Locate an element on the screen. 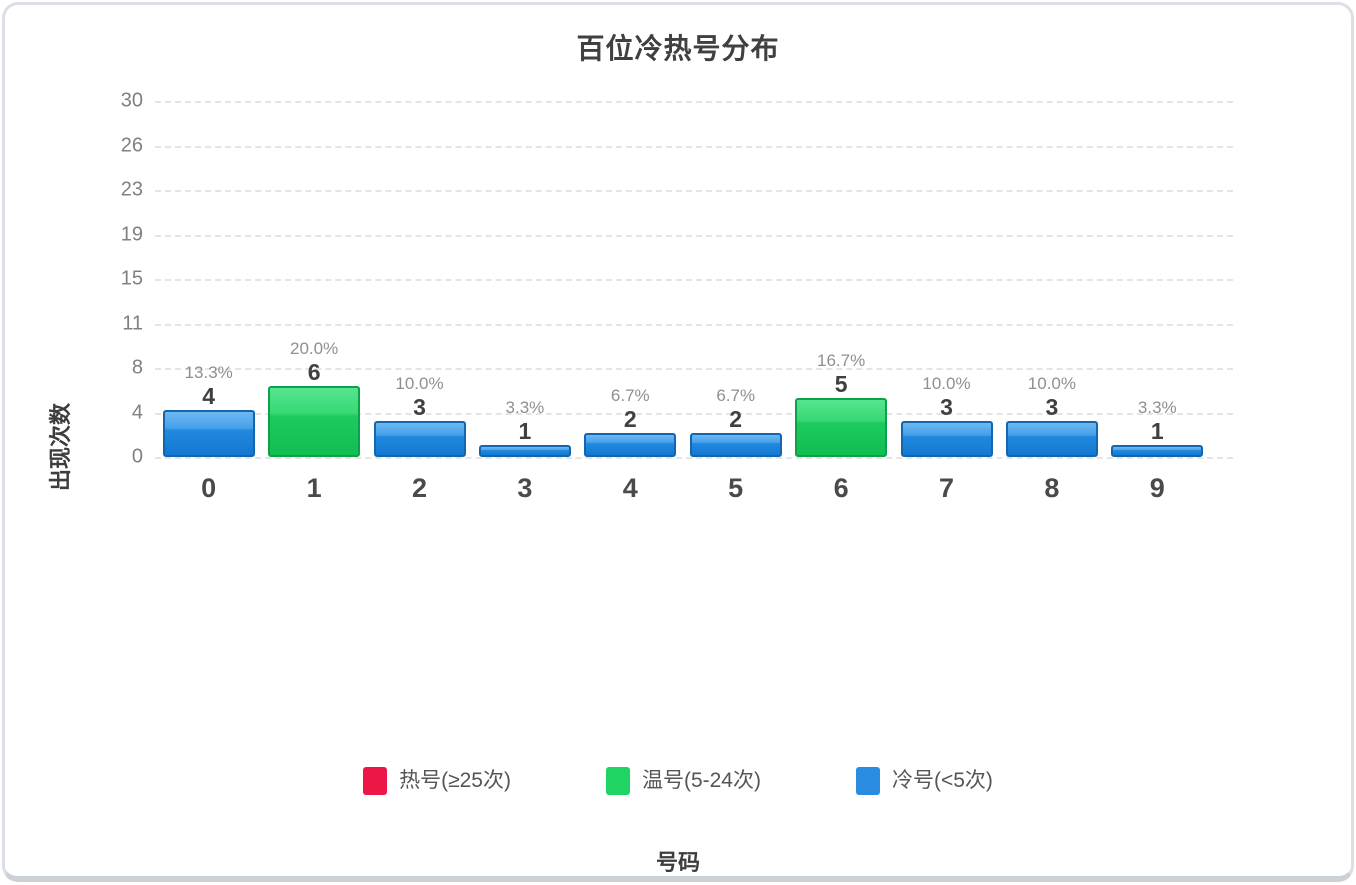 This screenshot has width=1356, height=885. legend-swatch-hot is located at coordinates (375, 781).